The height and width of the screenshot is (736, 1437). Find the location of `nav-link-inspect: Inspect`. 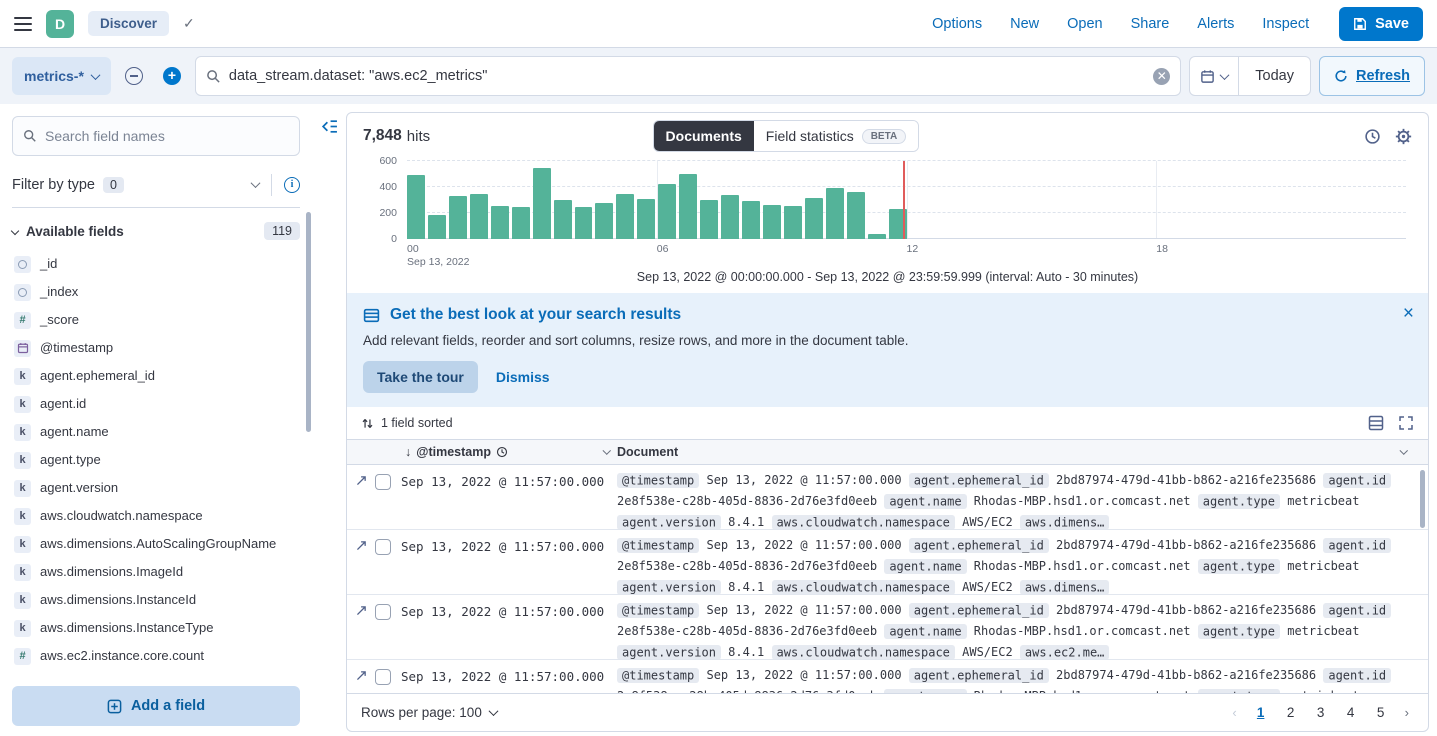

nav-link-inspect: Inspect is located at coordinates (1286, 23).